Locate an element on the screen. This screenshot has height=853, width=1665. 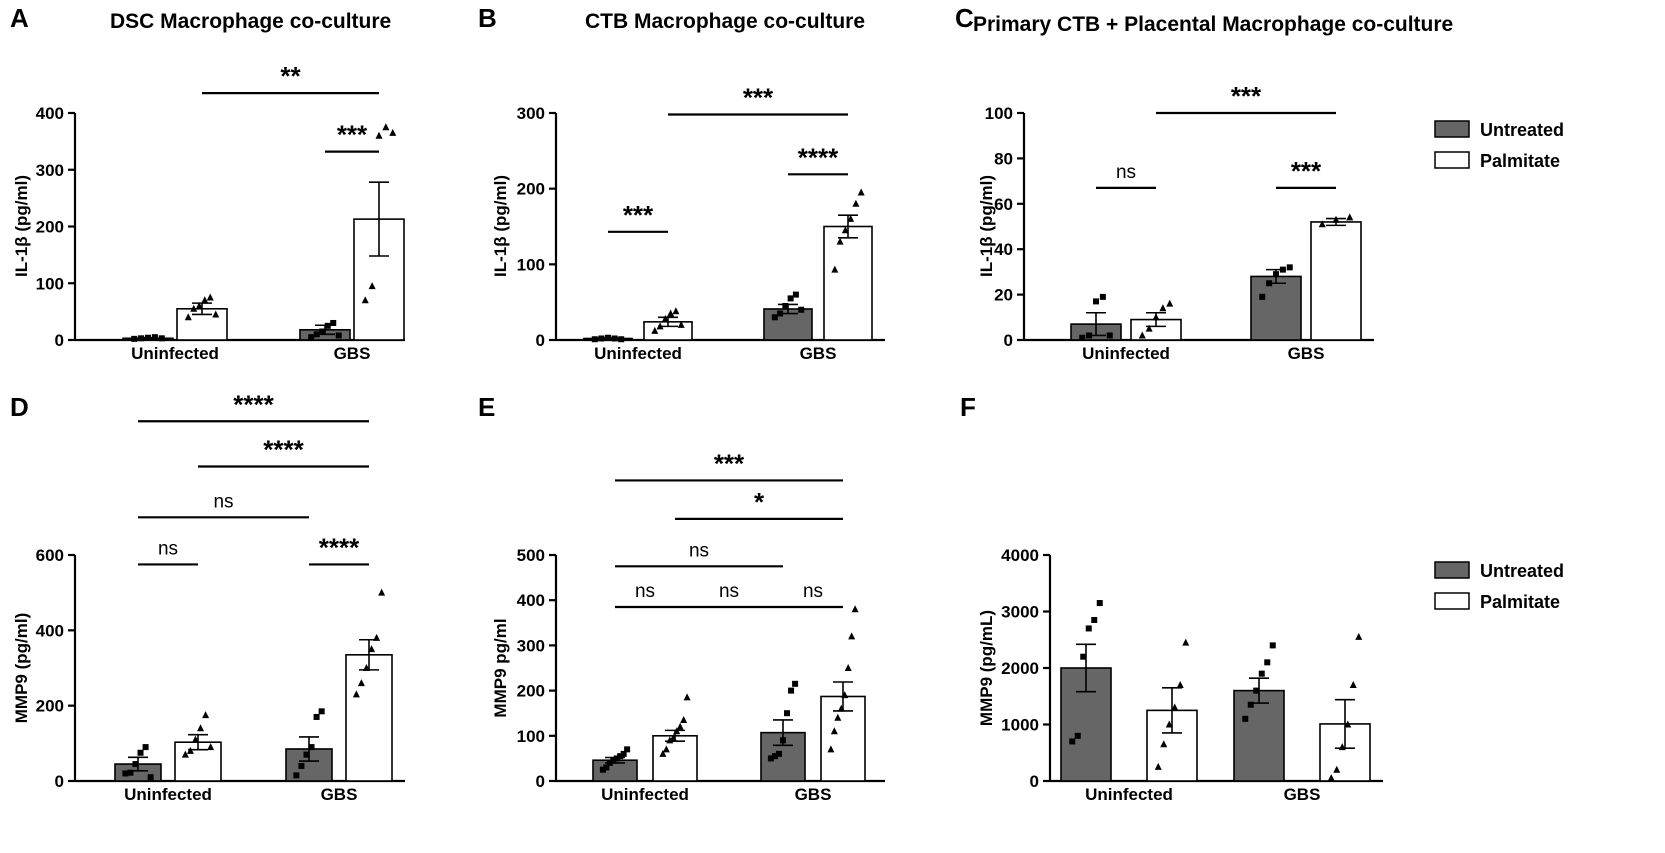
y-tick-label: 600 is located at coordinates (50, 555).